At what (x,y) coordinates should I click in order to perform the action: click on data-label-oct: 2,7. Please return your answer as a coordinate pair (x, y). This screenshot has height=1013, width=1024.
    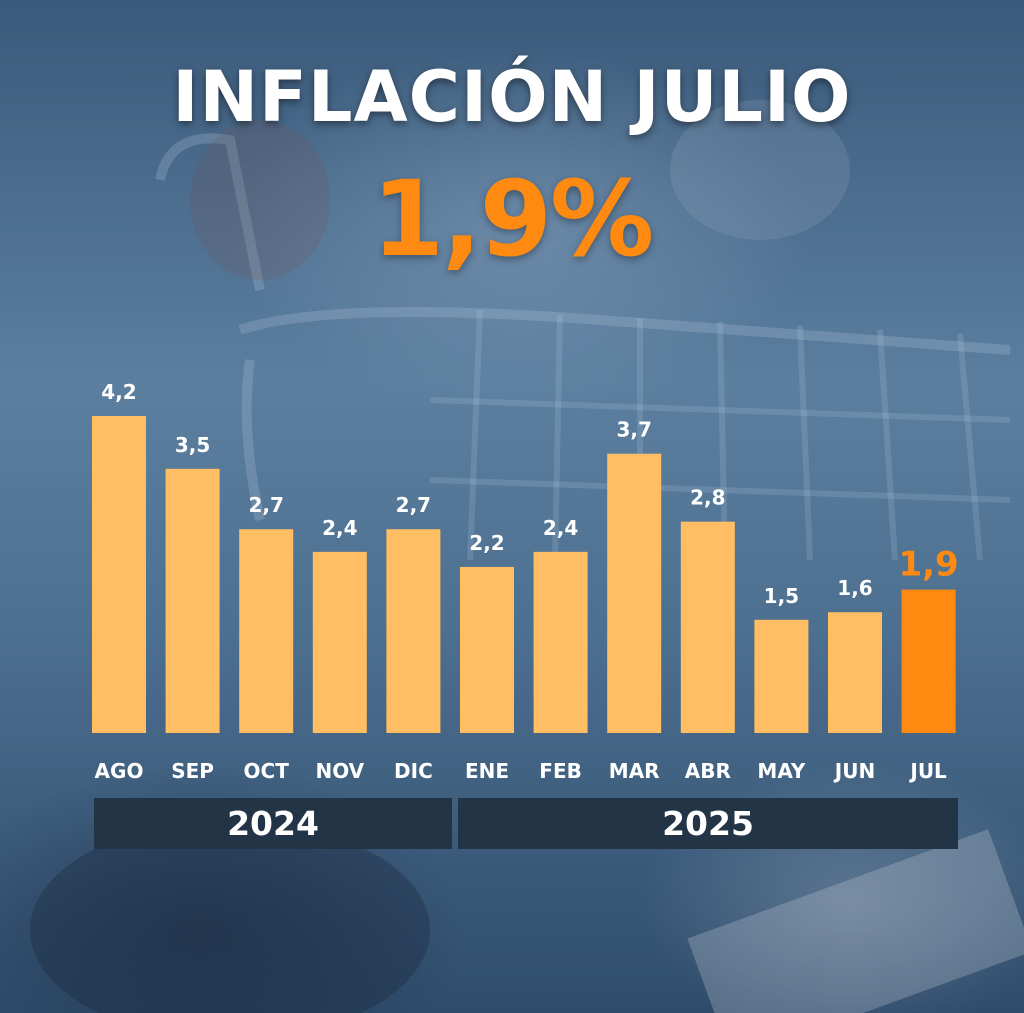
    Looking at the image, I should click on (265, 505).